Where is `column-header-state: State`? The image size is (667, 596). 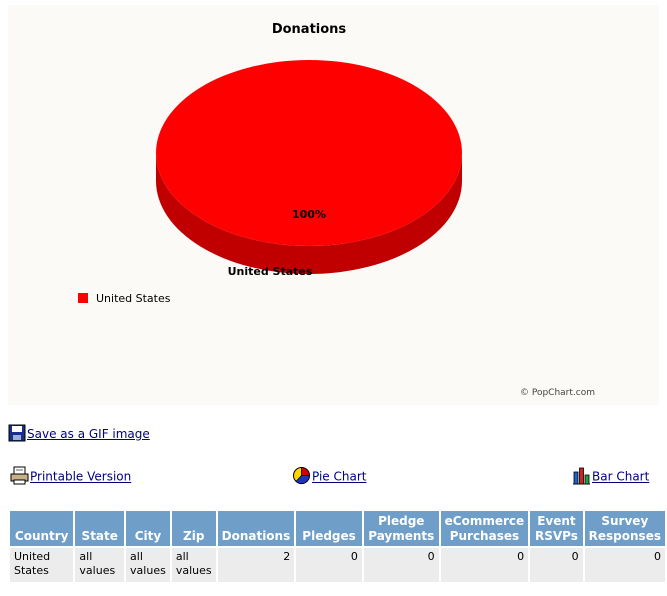 column-header-state: State is located at coordinates (100, 528).